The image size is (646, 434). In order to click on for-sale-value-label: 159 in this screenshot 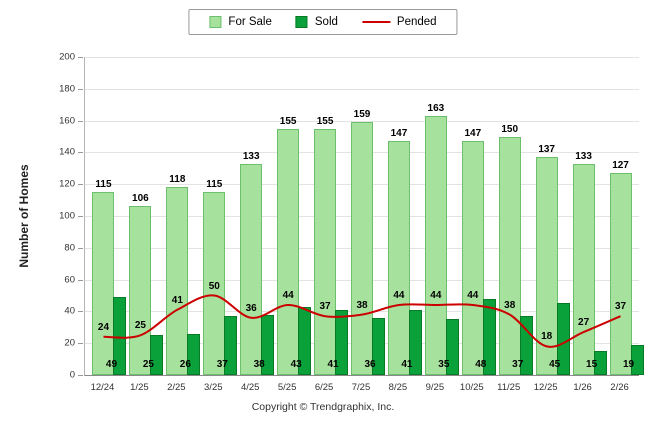, I will do `click(362, 115)`.